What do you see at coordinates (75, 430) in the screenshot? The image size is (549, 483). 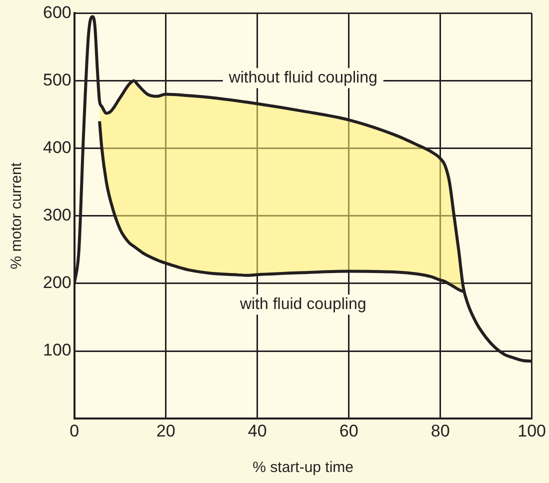 I see `x-tick-label: 0` at bounding box center [75, 430].